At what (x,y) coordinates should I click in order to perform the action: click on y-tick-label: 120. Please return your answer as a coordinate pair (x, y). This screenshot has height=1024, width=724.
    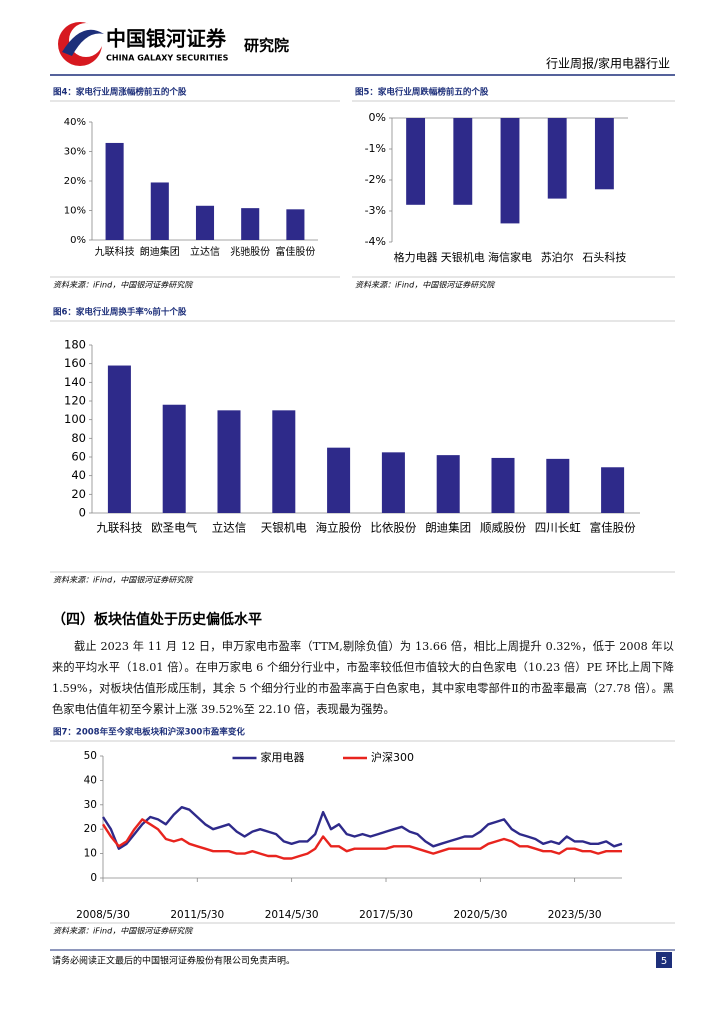
    Looking at the image, I should click on (75, 401).